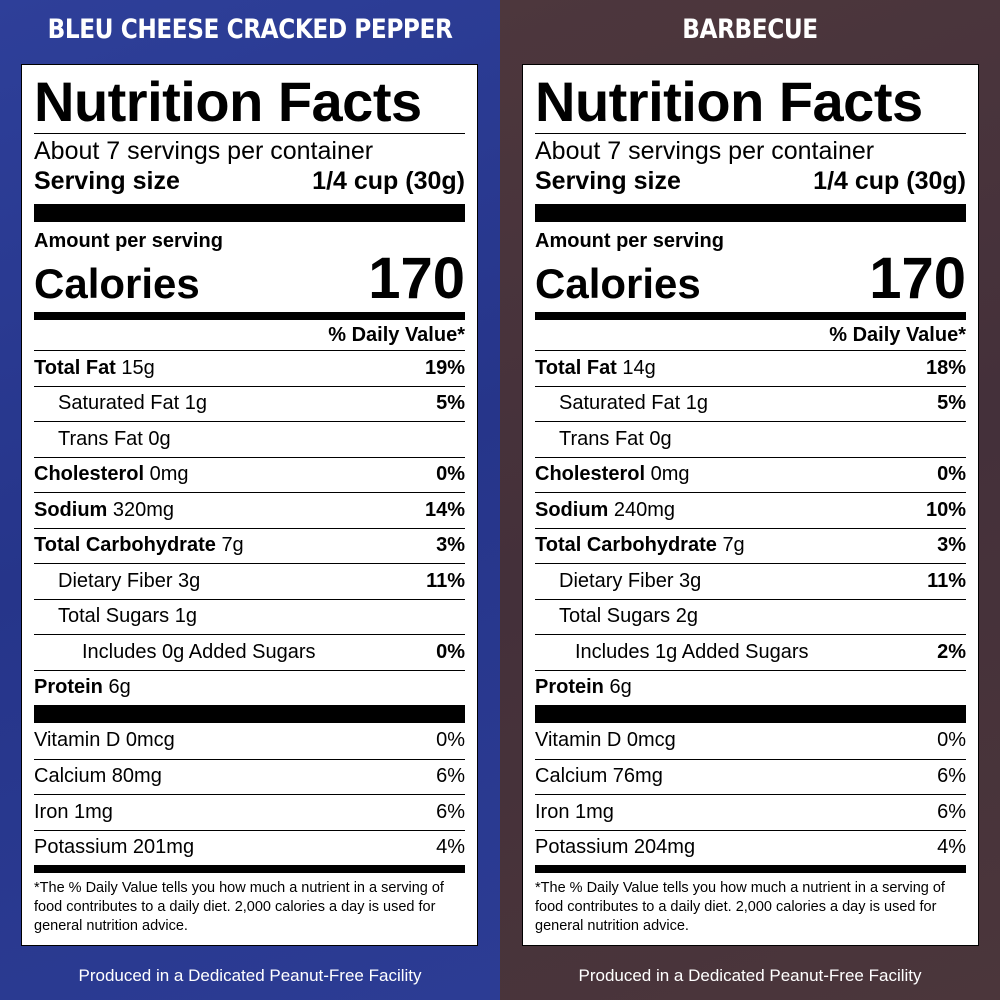 Image resolution: width=1000 pixels, height=1000 pixels. I want to click on vitamin-row: Calcium 80mg 6%, so click(249, 776).